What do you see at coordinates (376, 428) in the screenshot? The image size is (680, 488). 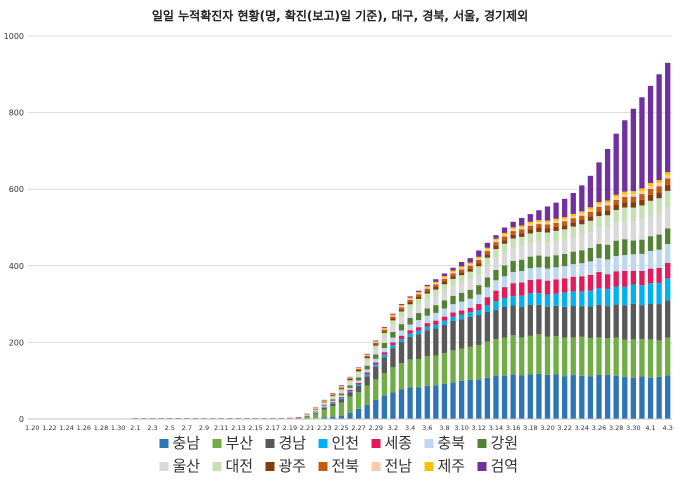 I see `x-tick-label: 2.29` at bounding box center [376, 428].